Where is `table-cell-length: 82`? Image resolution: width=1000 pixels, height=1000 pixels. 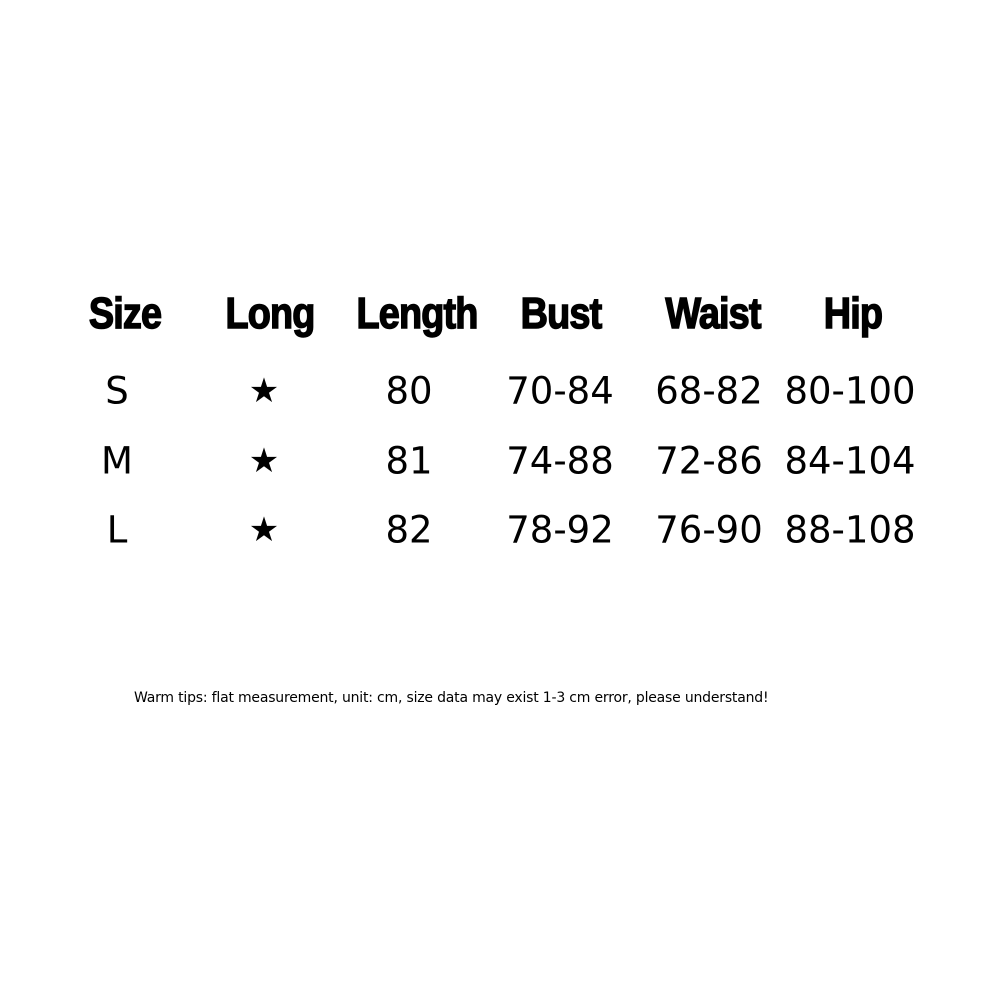 table-cell-length: 82 is located at coordinates (409, 530).